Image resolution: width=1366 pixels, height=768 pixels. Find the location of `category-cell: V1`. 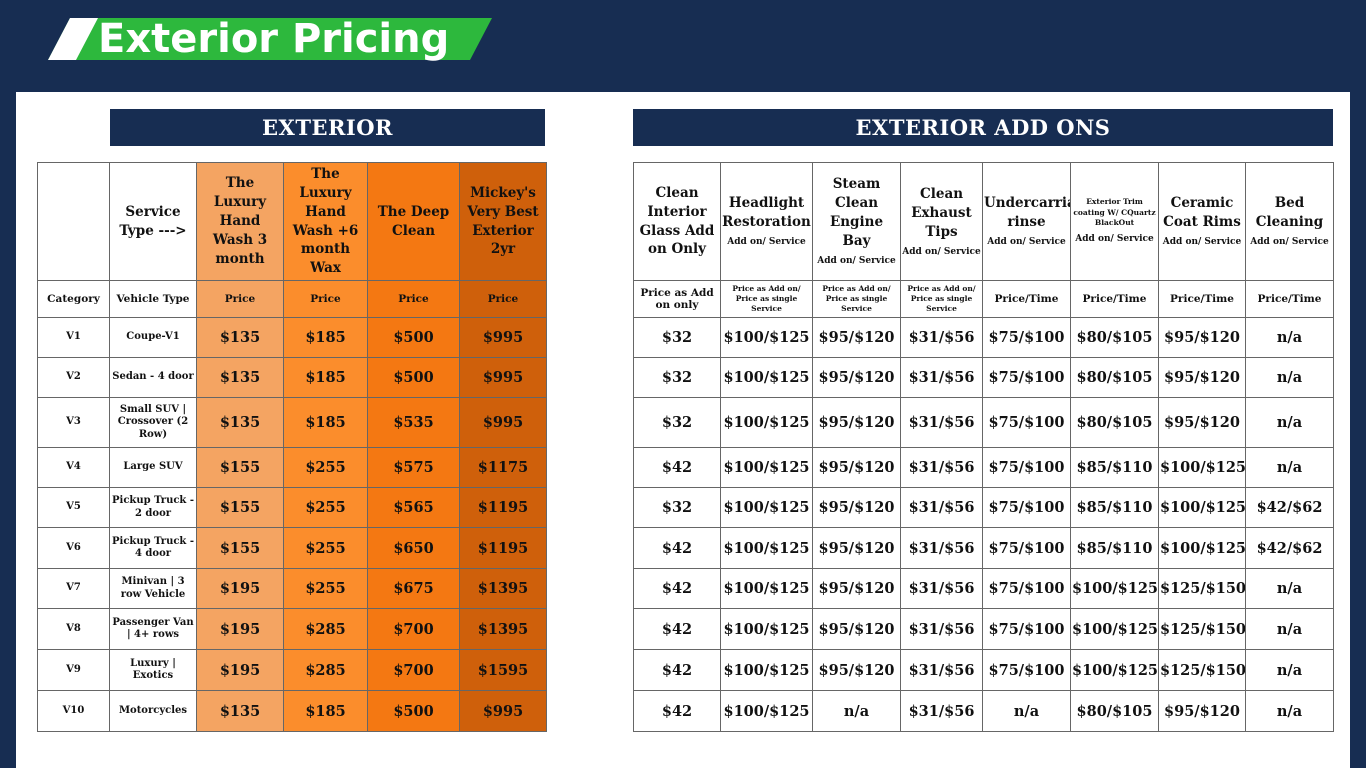

category-cell: V1 is located at coordinates (73, 337).